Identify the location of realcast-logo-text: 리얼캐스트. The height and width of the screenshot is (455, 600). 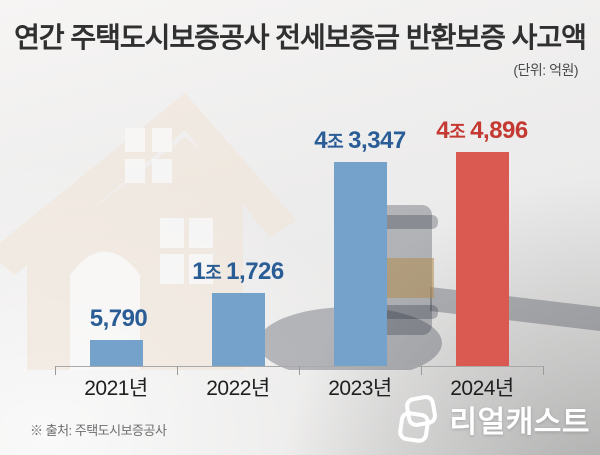
(519, 422).